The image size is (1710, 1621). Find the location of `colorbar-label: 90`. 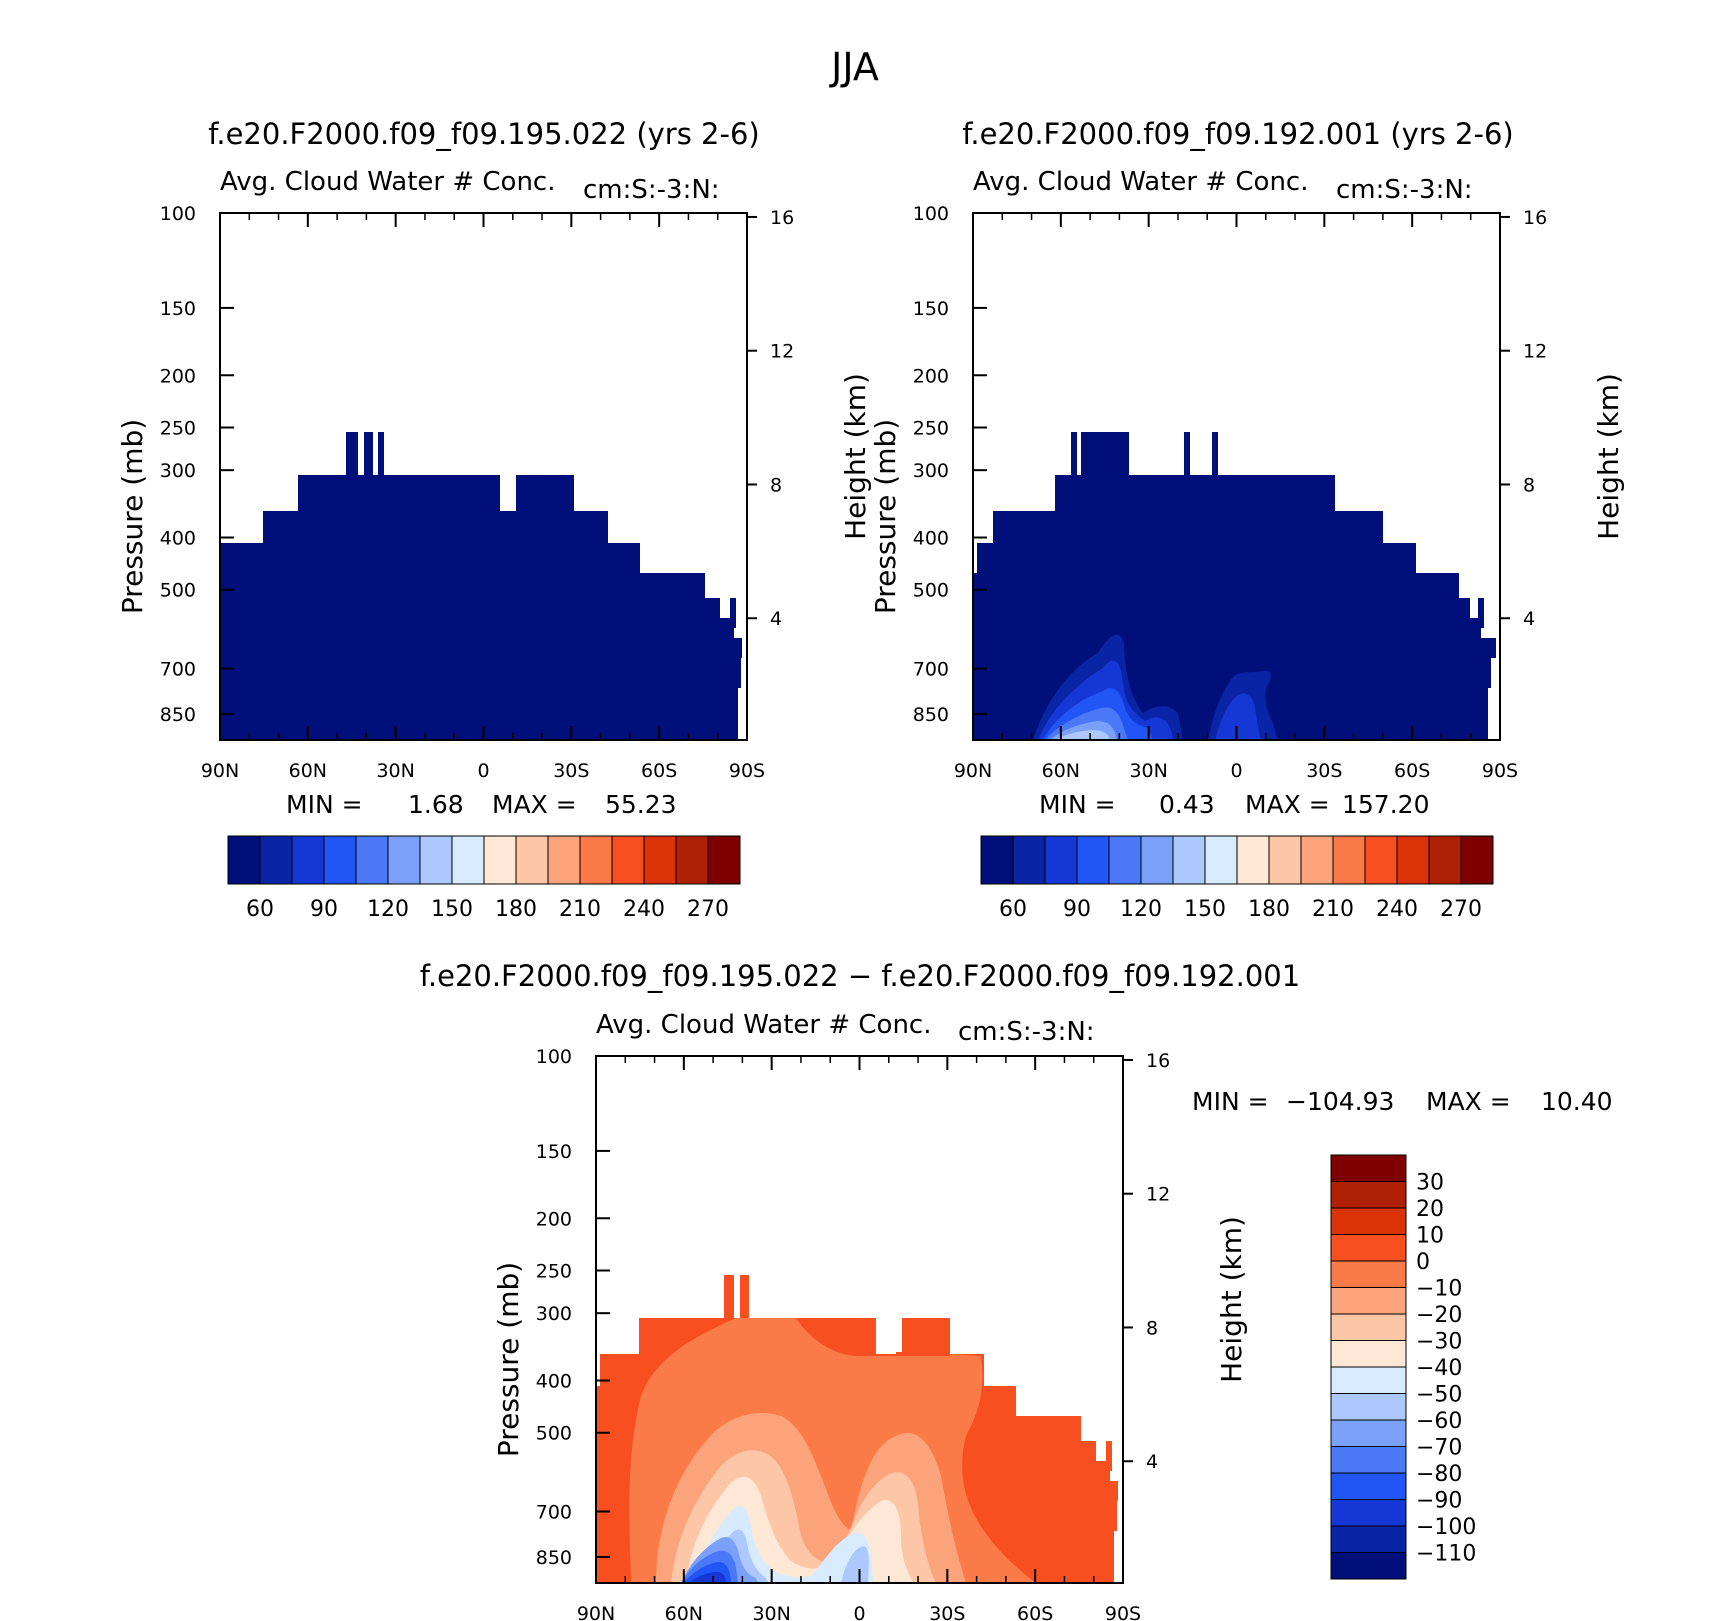

colorbar-label: 90 is located at coordinates (1077, 909).